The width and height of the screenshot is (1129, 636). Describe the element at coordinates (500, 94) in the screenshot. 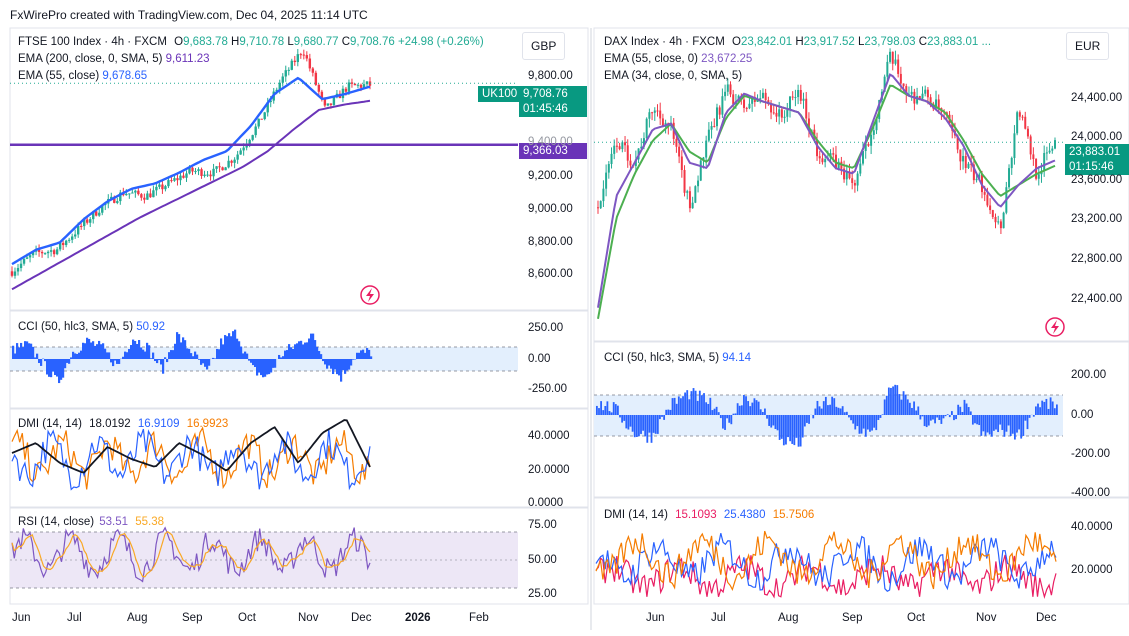

I see `ftse-symbol-tag: UK100` at that location.